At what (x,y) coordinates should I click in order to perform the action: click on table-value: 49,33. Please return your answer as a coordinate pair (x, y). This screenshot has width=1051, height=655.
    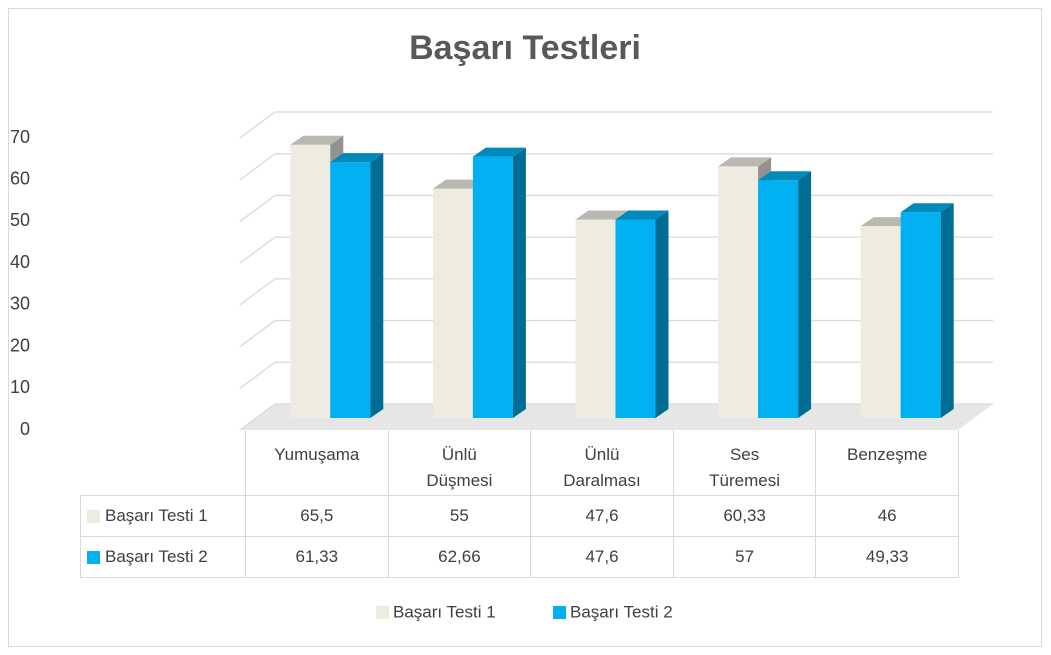
    Looking at the image, I should click on (887, 557).